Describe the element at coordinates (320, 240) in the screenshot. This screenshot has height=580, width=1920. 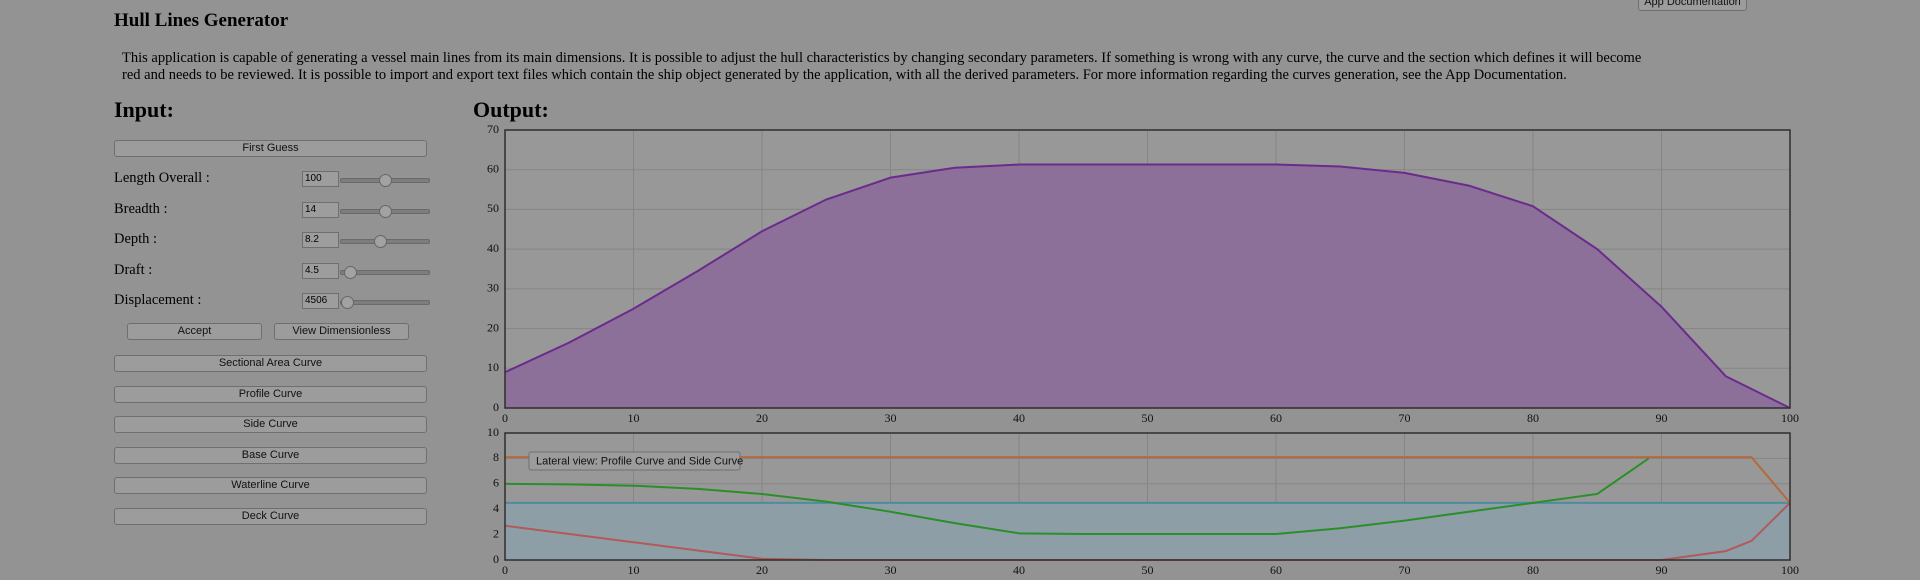
I see `field-input: 8.2` at that location.